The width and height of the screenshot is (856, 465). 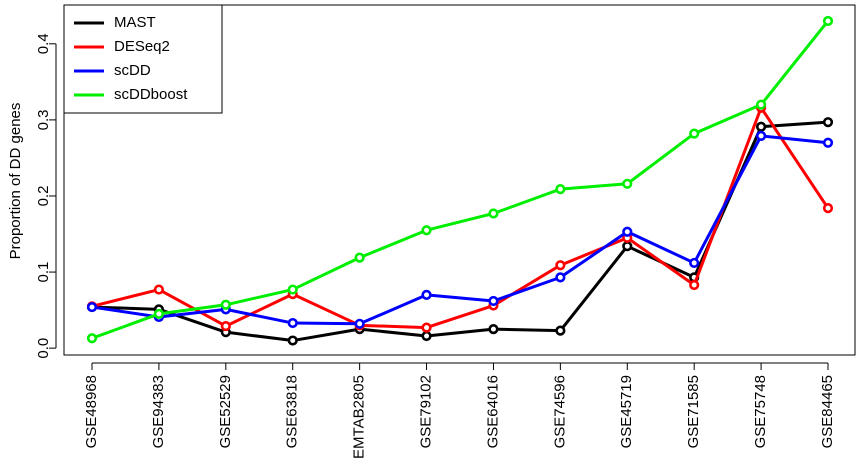 I want to click on y-tick-label: 0.2, so click(x=43, y=196).